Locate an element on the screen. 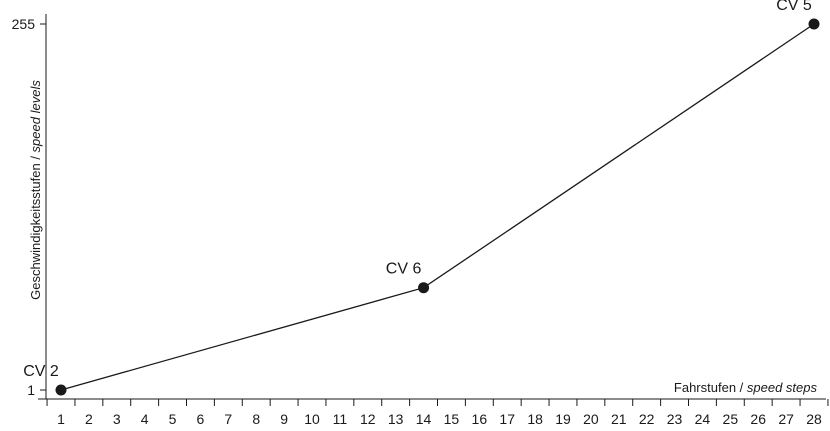  x-tick-label: 1 is located at coordinates (61, 419).